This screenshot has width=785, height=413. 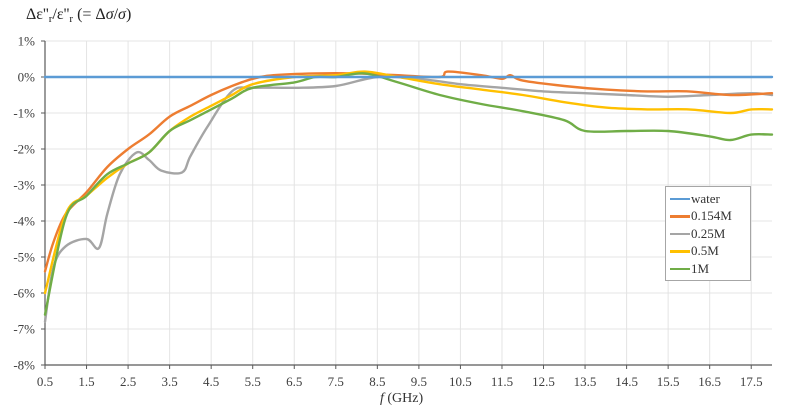 What do you see at coordinates (86, 381) in the screenshot?
I see `x-tick-label: 1.5` at bounding box center [86, 381].